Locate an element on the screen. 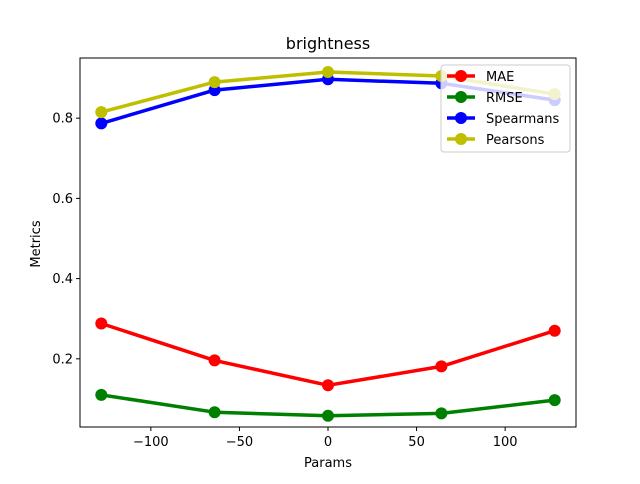 Image resolution: width=640 pixels, height=484 pixels. legend-marker-mae is located at coordinates (461, 76).